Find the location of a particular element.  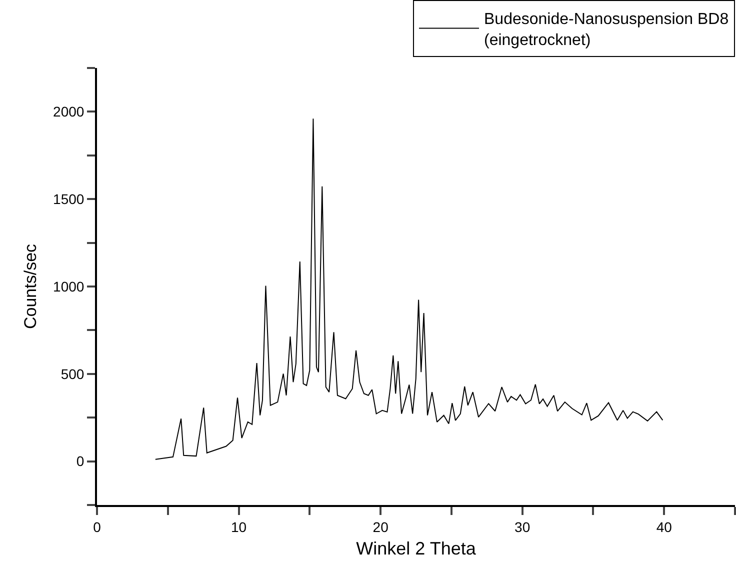

y-tick-label: 500 is located at coordinates (72, 374).